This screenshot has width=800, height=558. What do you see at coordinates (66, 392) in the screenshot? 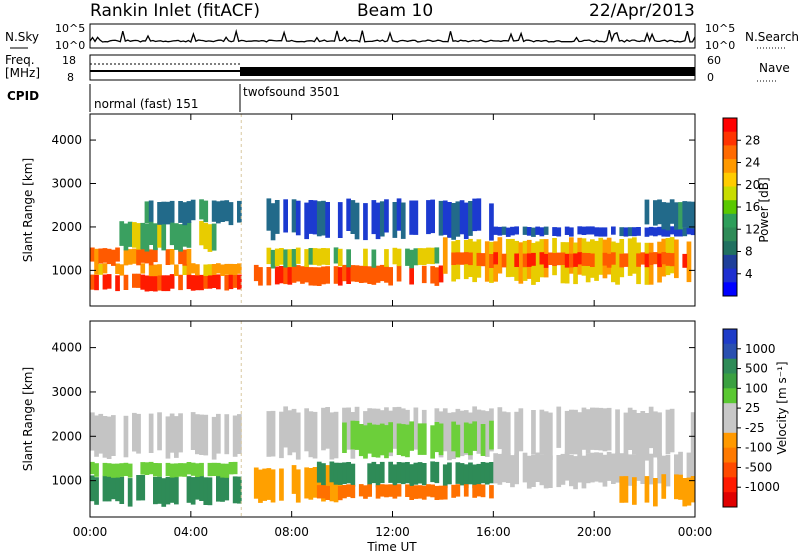
I see `y-tick-label: 3000` at bounding box center [66, 392].